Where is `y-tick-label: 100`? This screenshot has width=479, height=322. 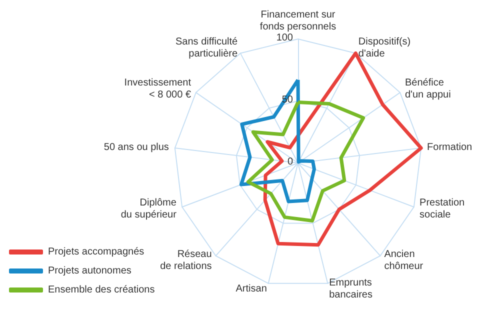
y-tick-label: 100 is located at coordinates (285, 38).